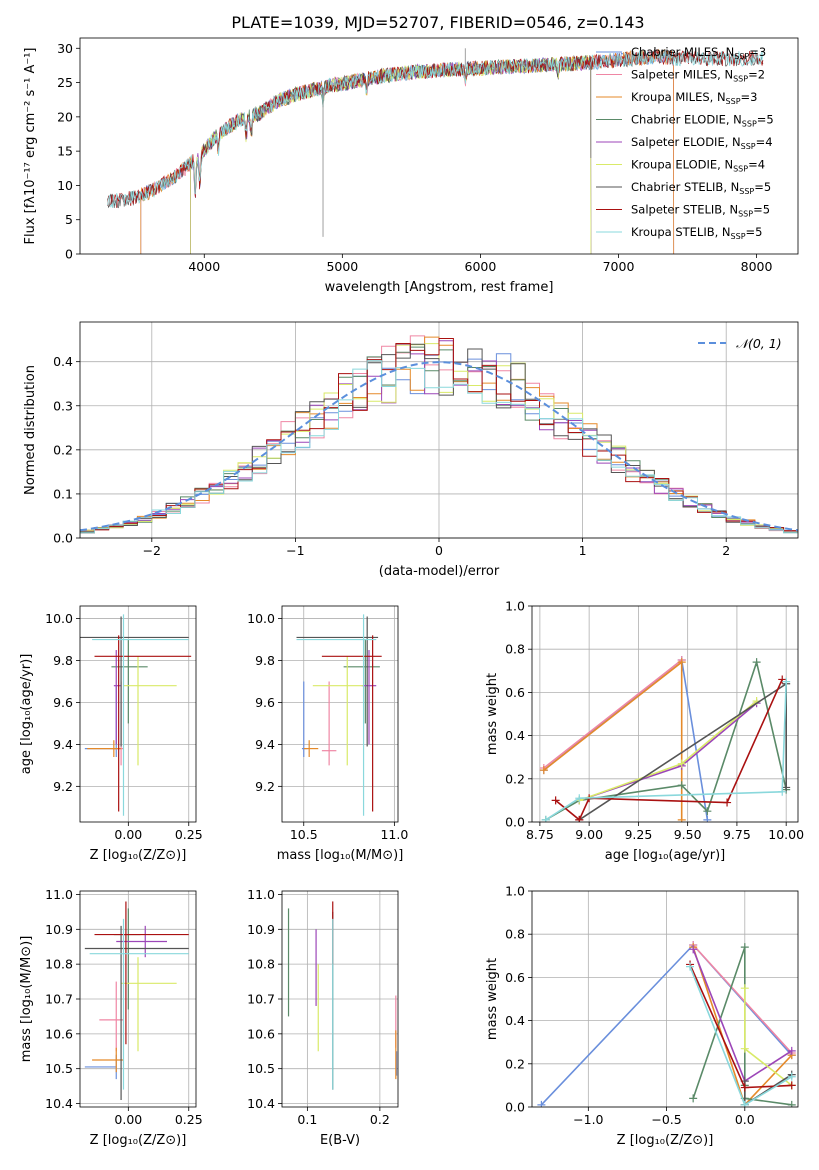  What do you see at coordinates (340, 855) in the screenshot?
I see `x-axis-label: mass [log₁₀(M/M⊙)]` at bounding box center [340, 855].